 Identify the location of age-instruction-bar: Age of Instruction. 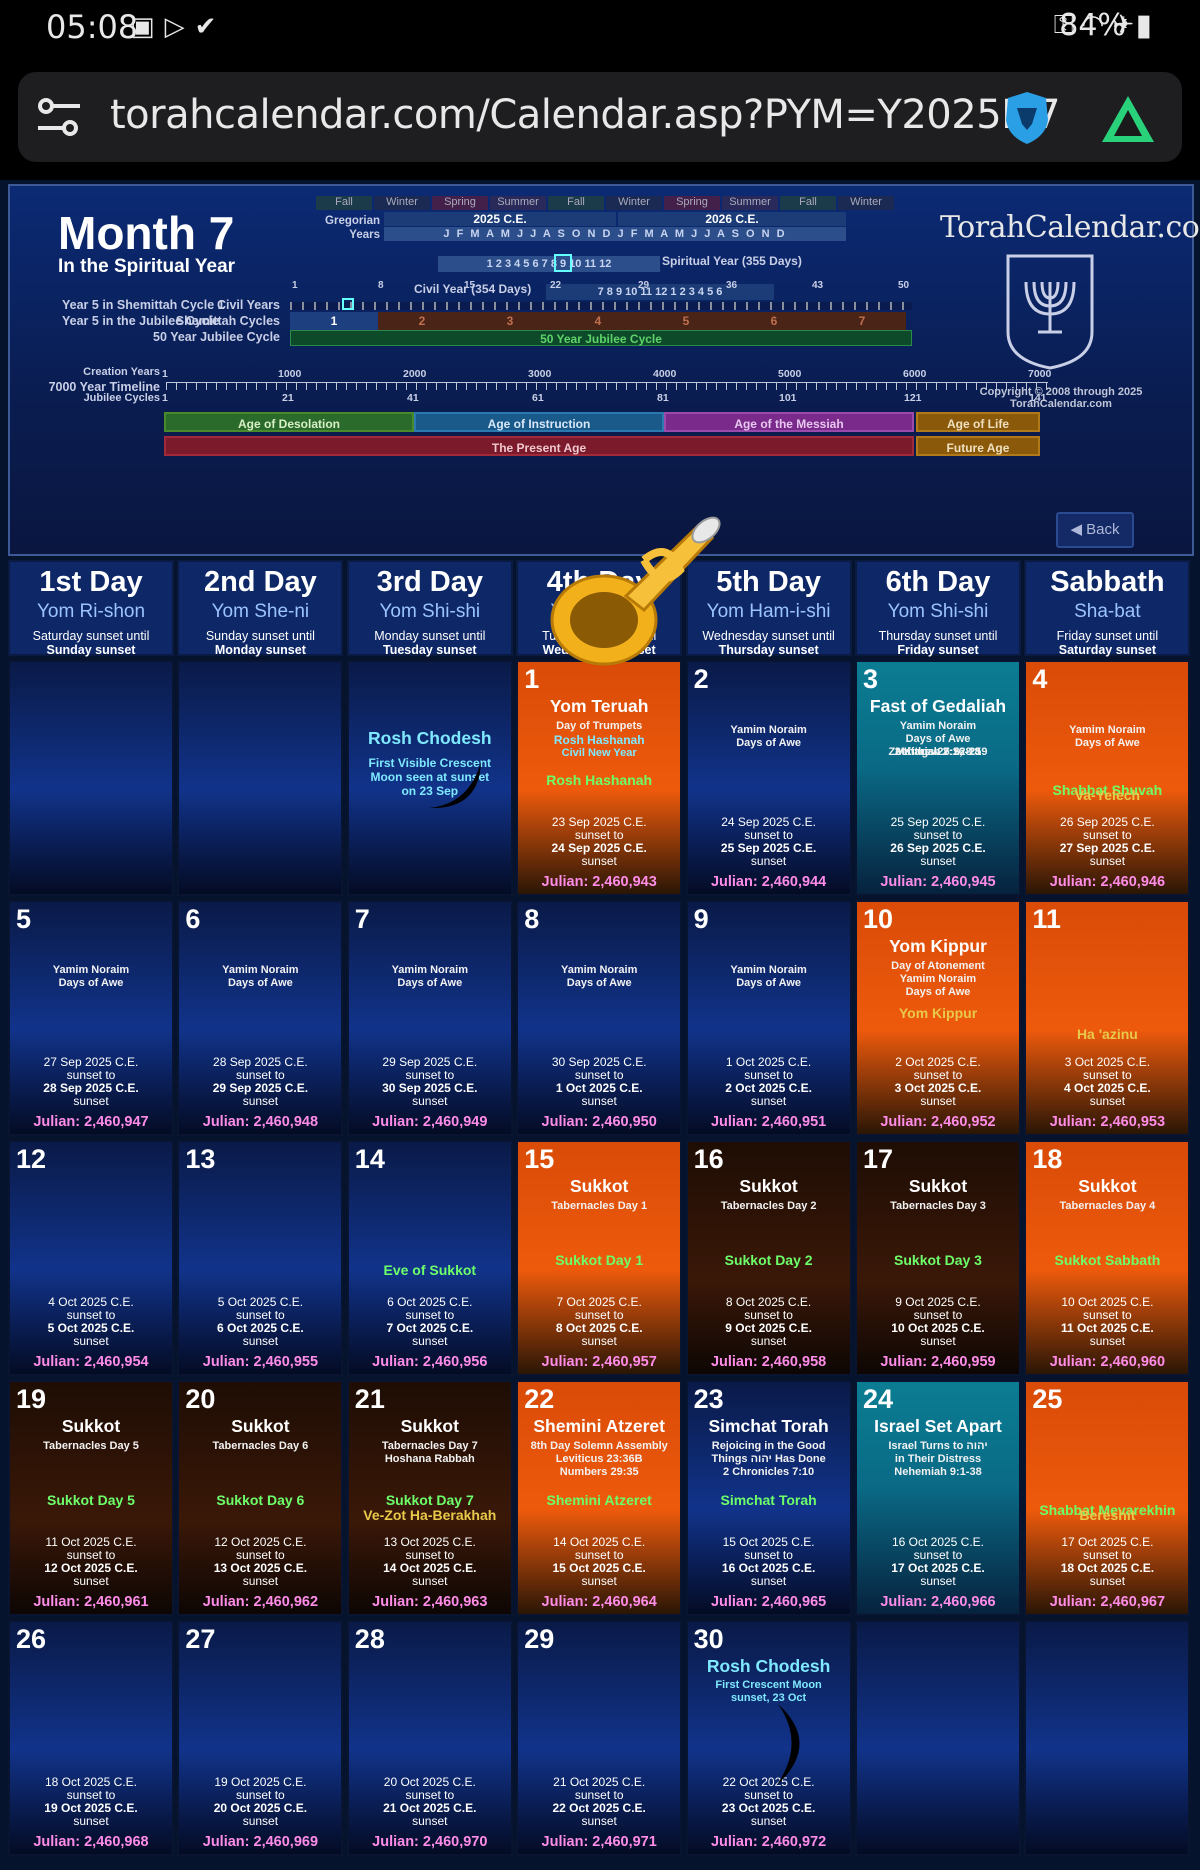
(539, 422).